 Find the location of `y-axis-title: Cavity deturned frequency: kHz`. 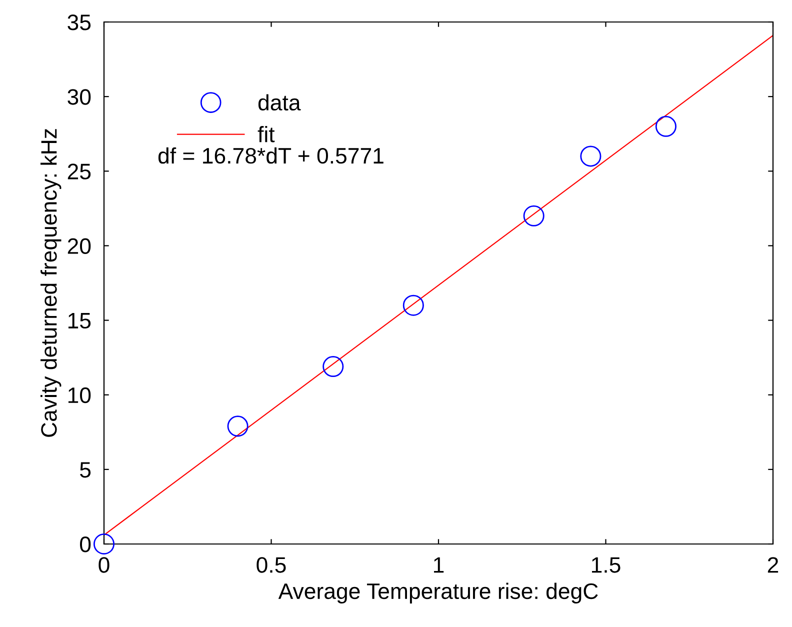

y-axis-title: Cavity deturned frequency: kHz is located at coordinates (51, 283).